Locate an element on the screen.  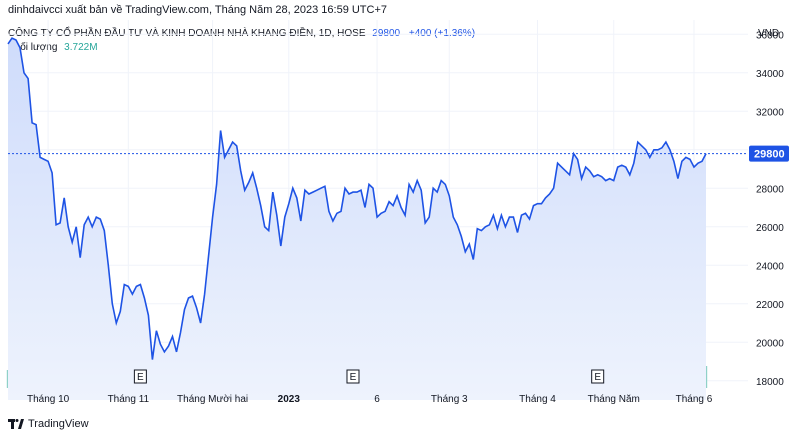
y-tick-label: 22000 is located at coordinates (770, 305).